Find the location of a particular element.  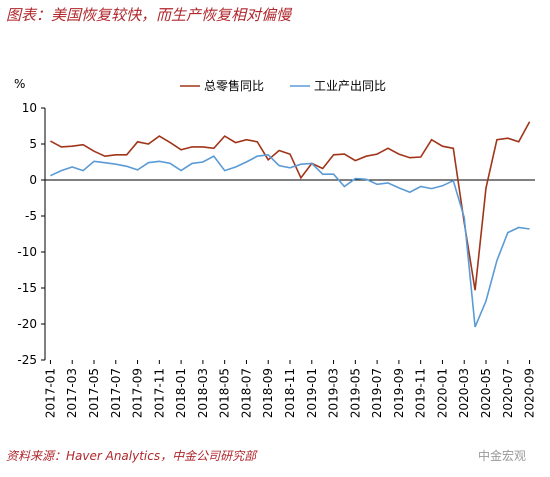

x-tick-label: 2019-03 is located at coordinates (334, 393).